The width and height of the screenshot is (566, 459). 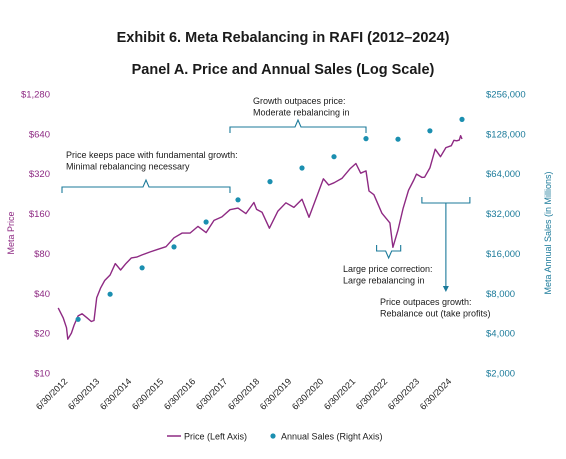 What do you see at coordinates (435, 393) in the screenshot?
I see `x-tick-label: 6/30/2024` at bounding box center [435, 393].